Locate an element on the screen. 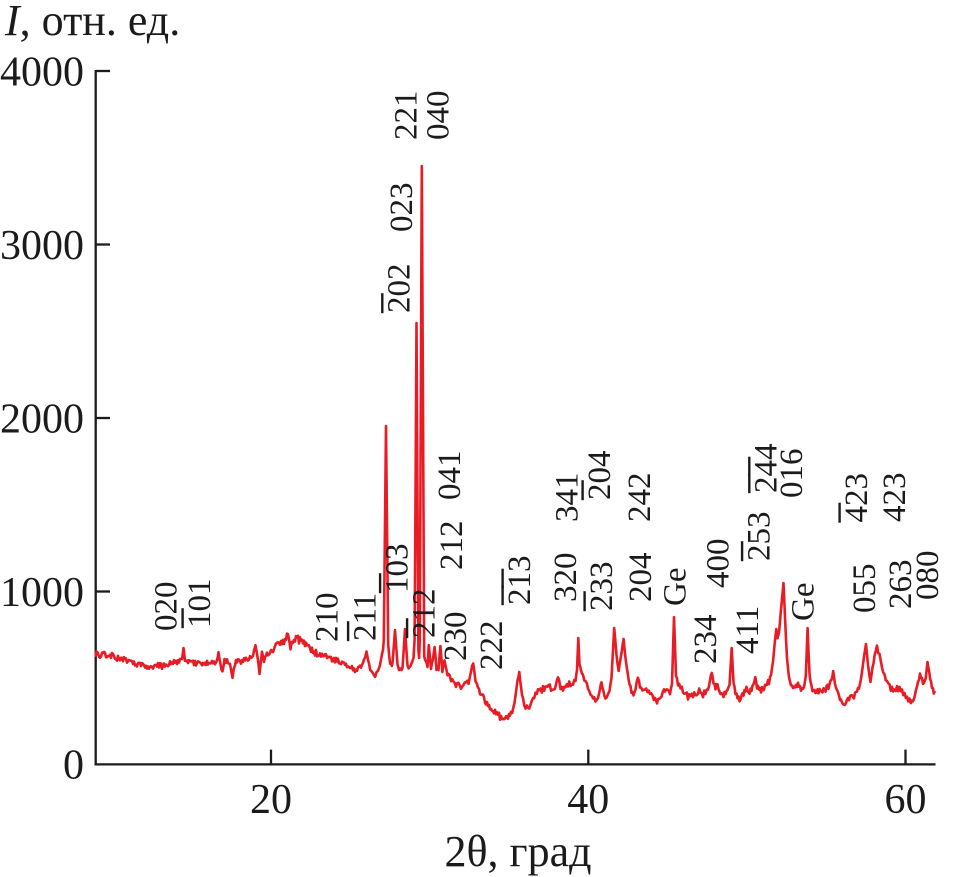 The width and height of the screenshot is (956, 877). svg-text: 222 is located at coordinates (492, 646).